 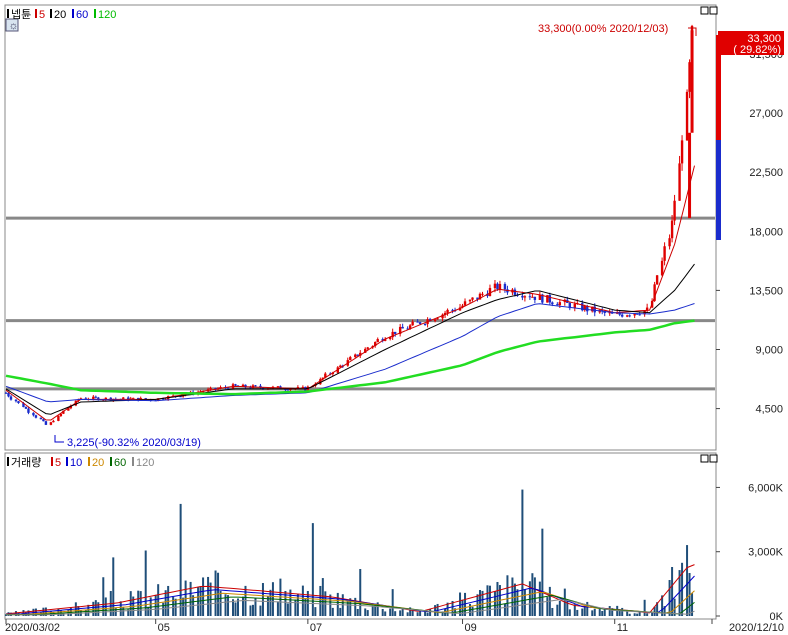 What do you see at coordinates (58, 463) in the screenshot?
I see `legend-item: 5` at bounding box center [58, 463].